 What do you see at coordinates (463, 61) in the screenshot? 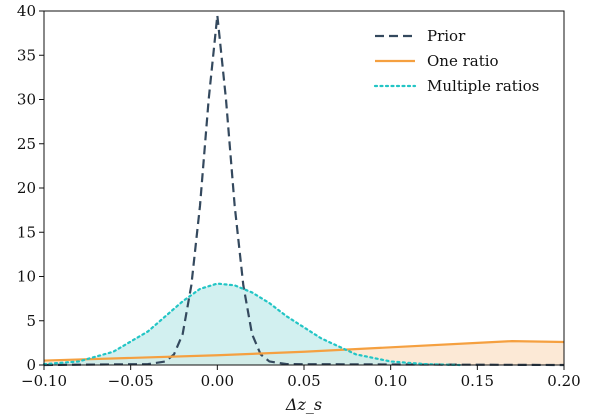
I see `legend-label: One ratio` at bounding box center [463, 61].